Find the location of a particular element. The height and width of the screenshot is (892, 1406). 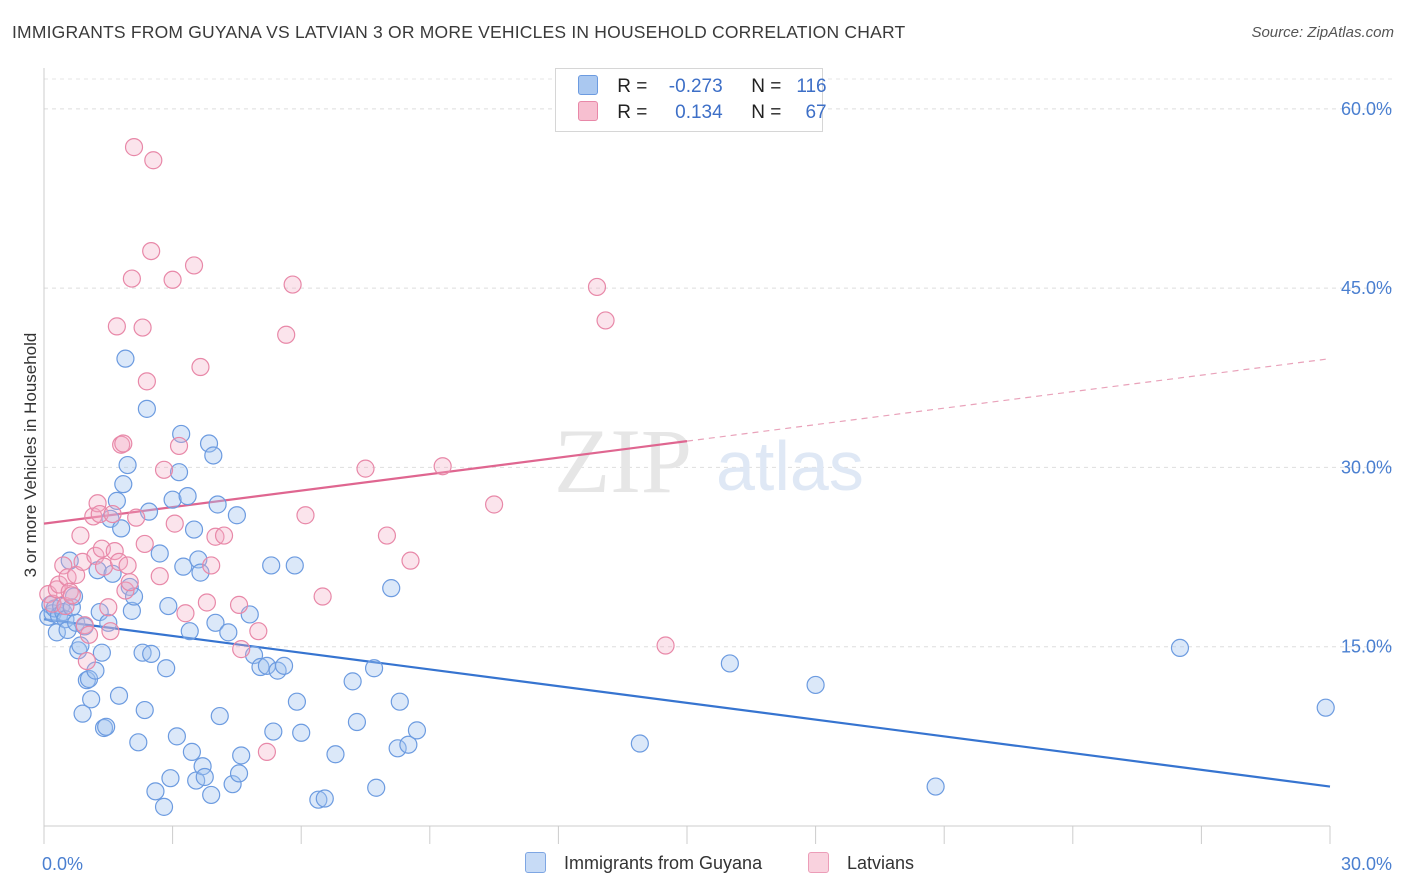

legend-item-guyana: Immigrants from Guyana is located at coordinates (643, 863).